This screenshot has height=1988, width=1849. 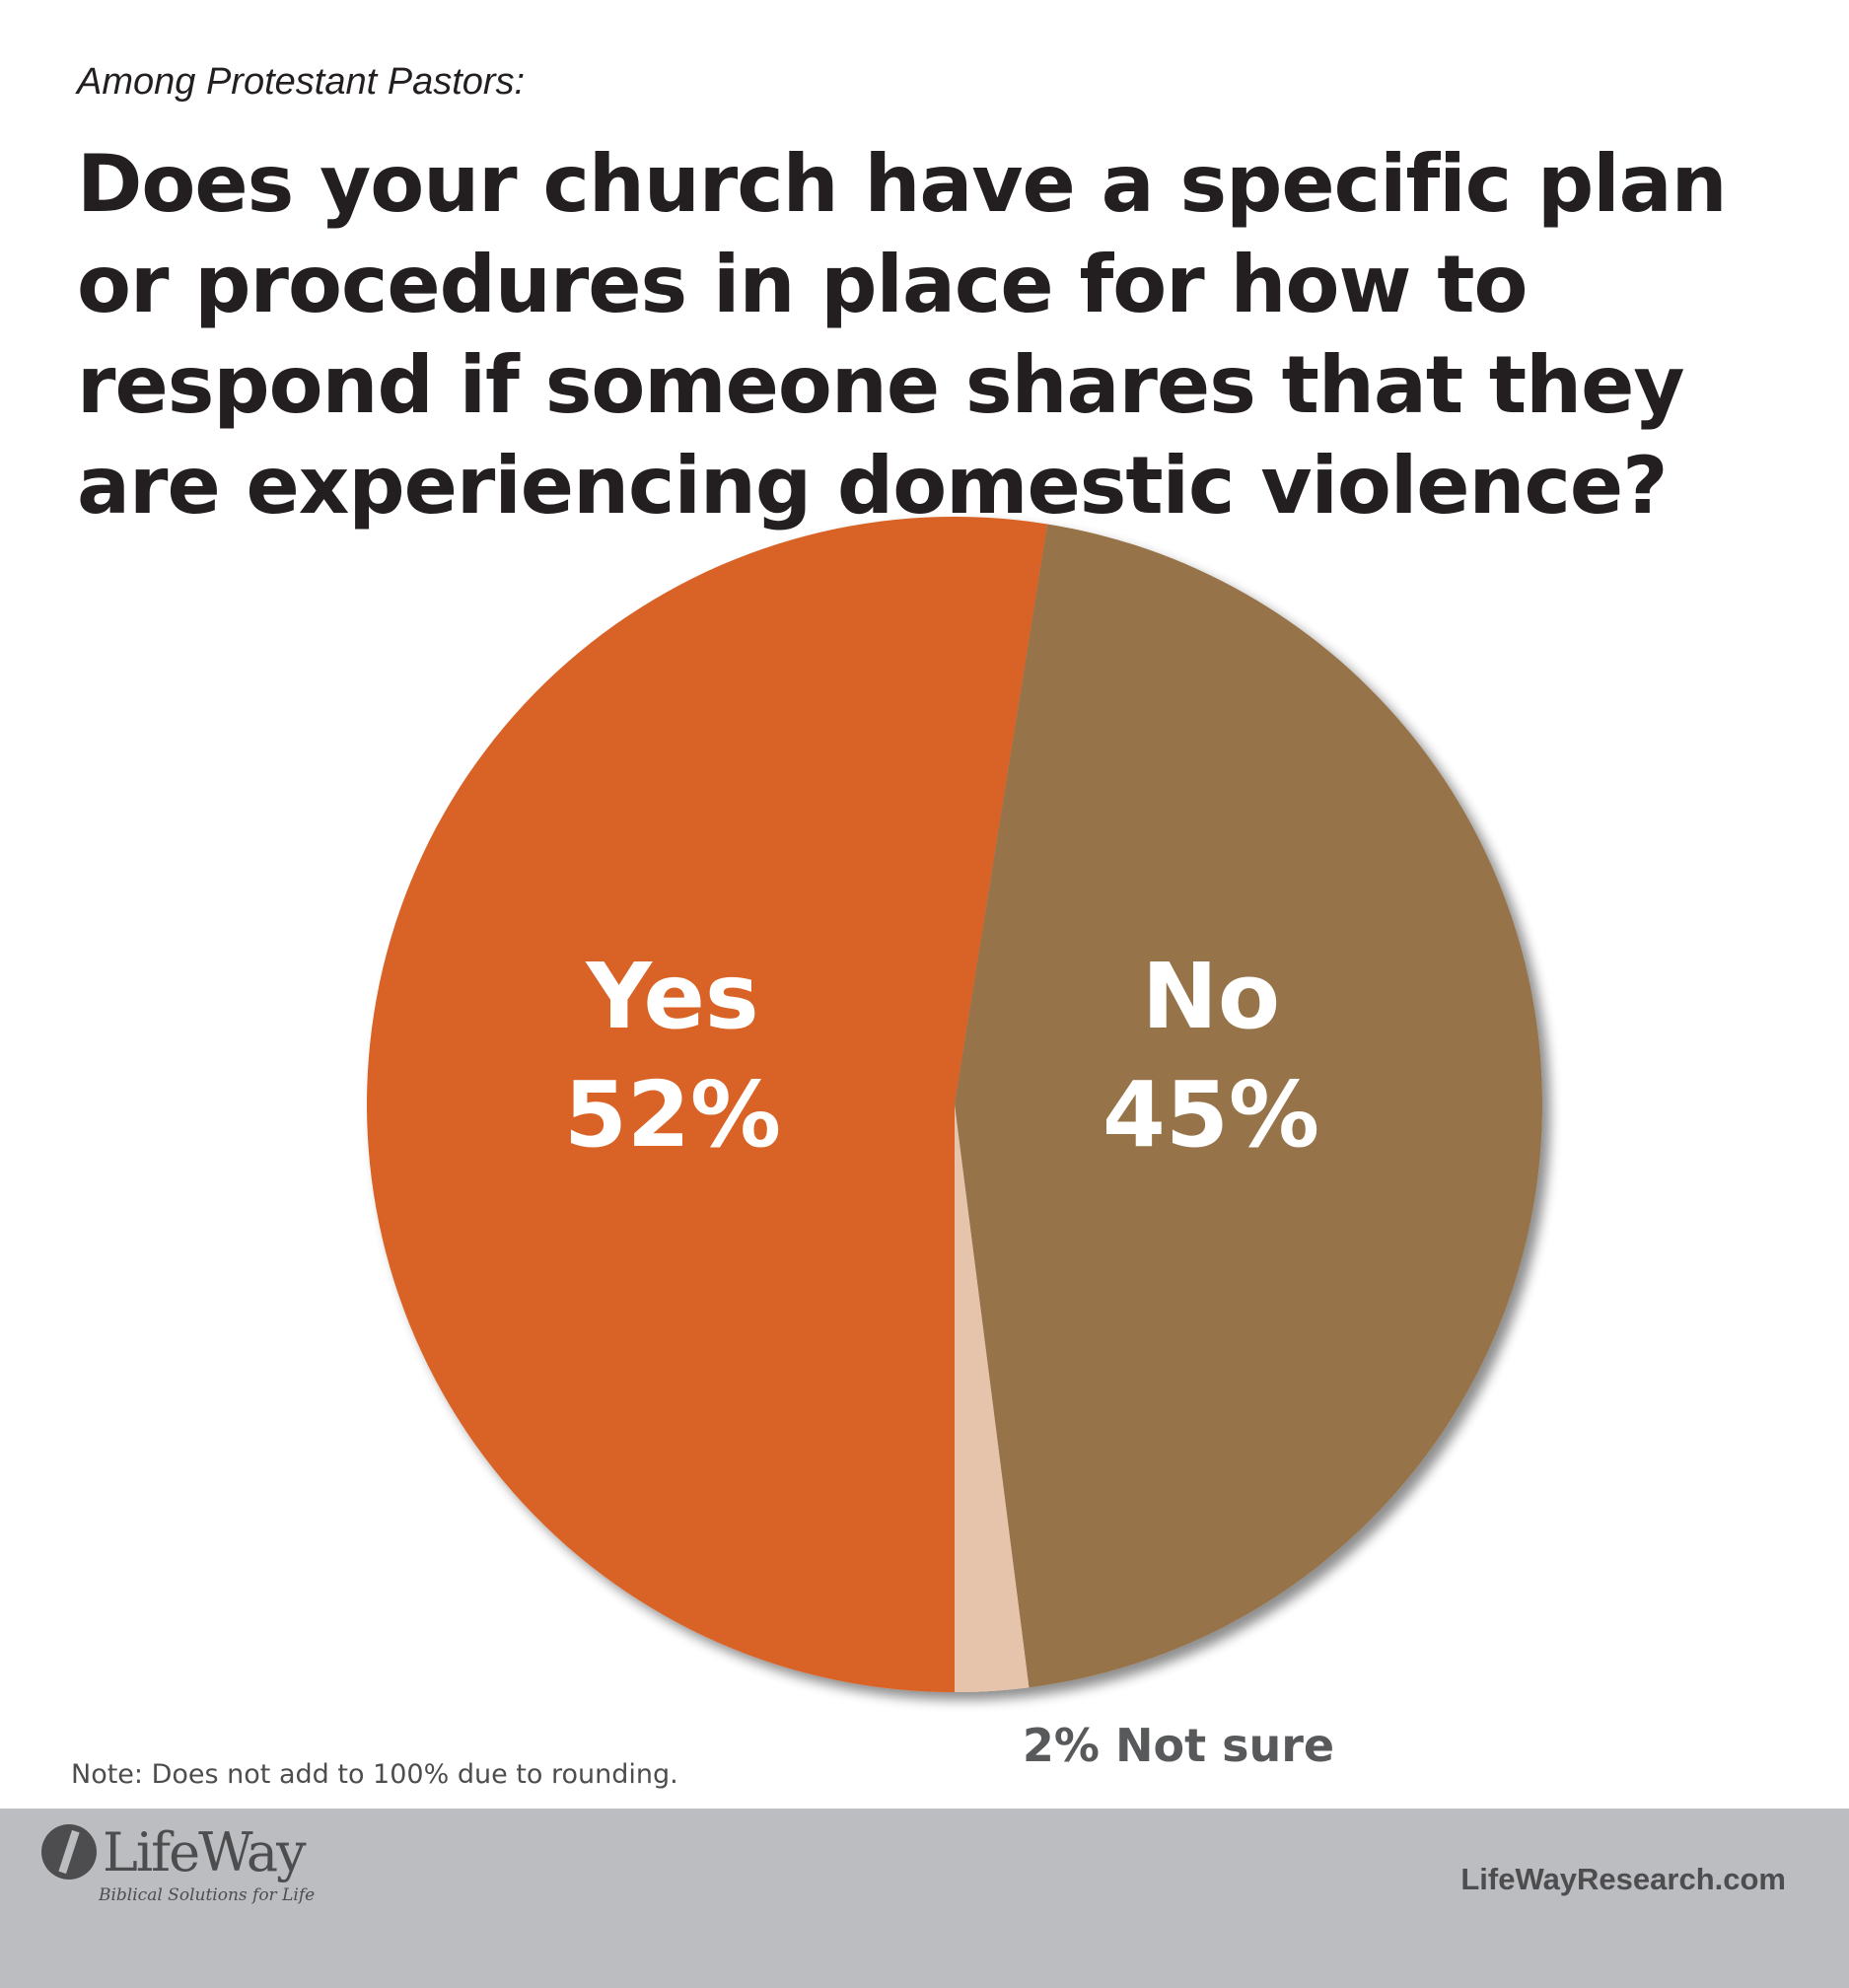 What do you see at coordinates (205, 1851) in the screenshot?
I see `logo-text: LifeWay` at bounding box center [205, 1851].